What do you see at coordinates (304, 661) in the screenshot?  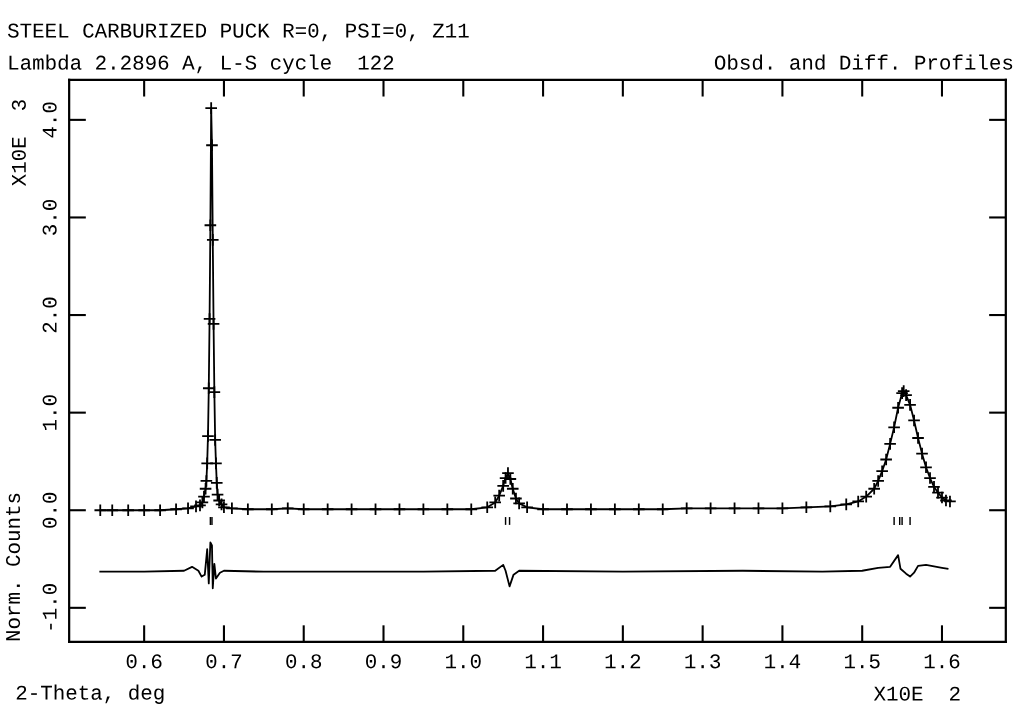 I see `x-tick-label: 0.8` at bounding box center [304, 661].